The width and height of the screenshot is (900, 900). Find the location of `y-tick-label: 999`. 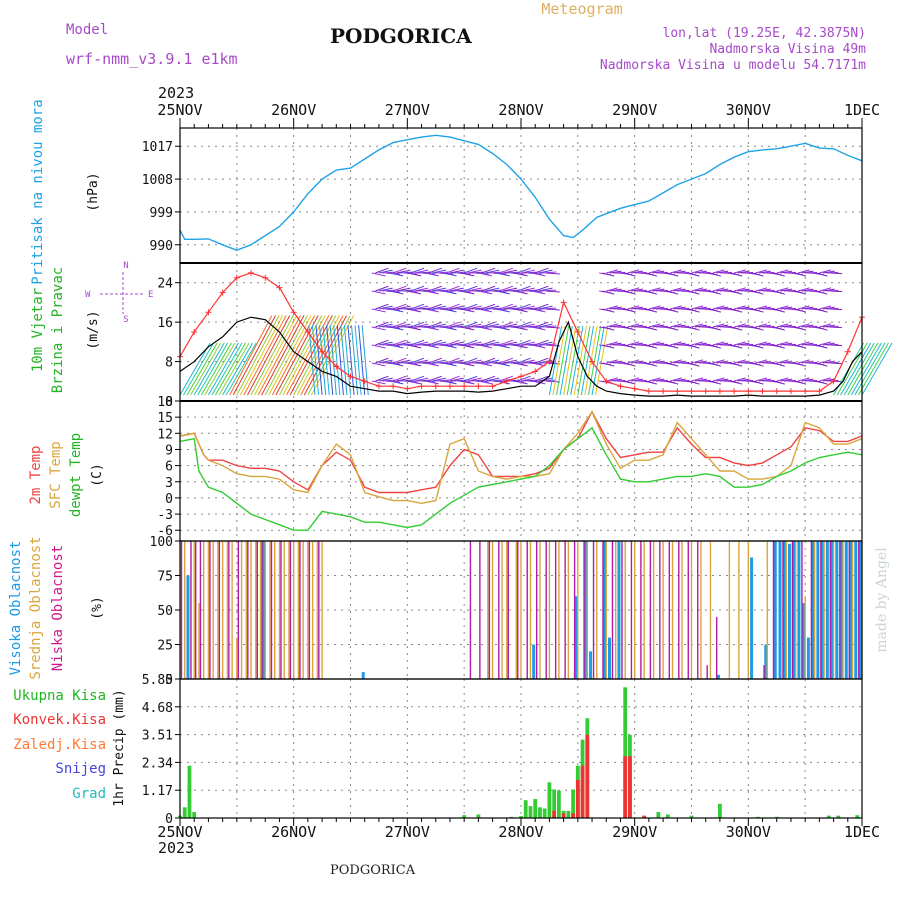

y-tick-label: 999 is located at coordinates (161, 213).